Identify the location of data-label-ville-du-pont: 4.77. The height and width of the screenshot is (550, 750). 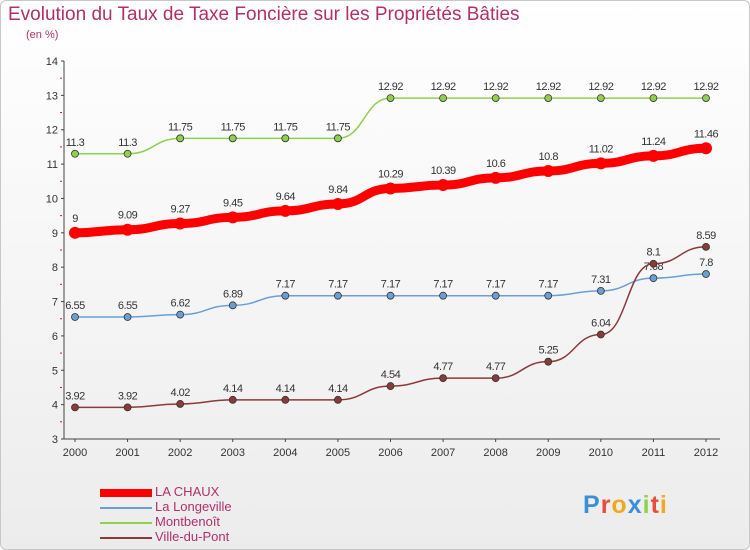
(496, 367).